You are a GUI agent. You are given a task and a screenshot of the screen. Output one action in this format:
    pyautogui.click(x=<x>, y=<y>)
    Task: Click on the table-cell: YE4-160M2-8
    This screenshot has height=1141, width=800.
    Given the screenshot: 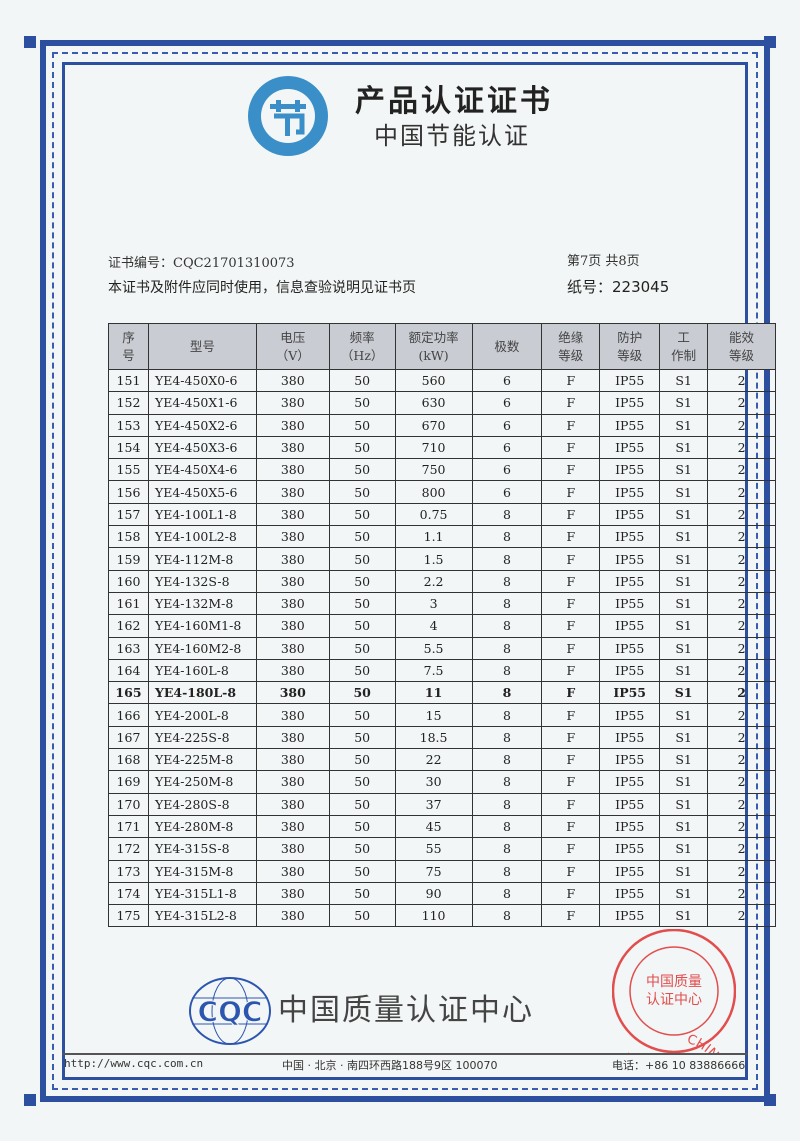 What is the action you would take?
    pyautogui.click(x=202, y=648)
    